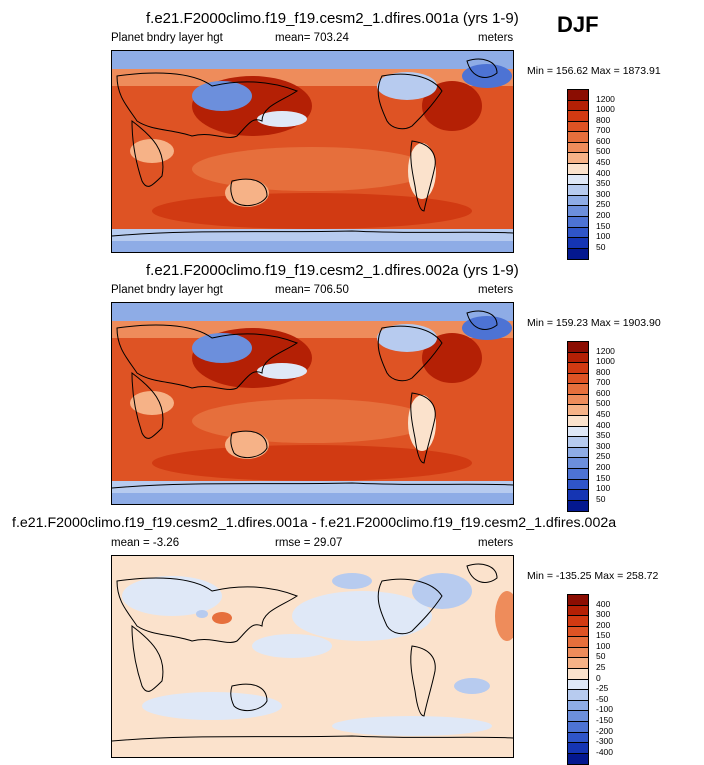 The height and width of the screenshot is (765, 704). Describe the element at coordinates (605, 719) in the screenshot. I see `colorbar-label: -150` at that location.